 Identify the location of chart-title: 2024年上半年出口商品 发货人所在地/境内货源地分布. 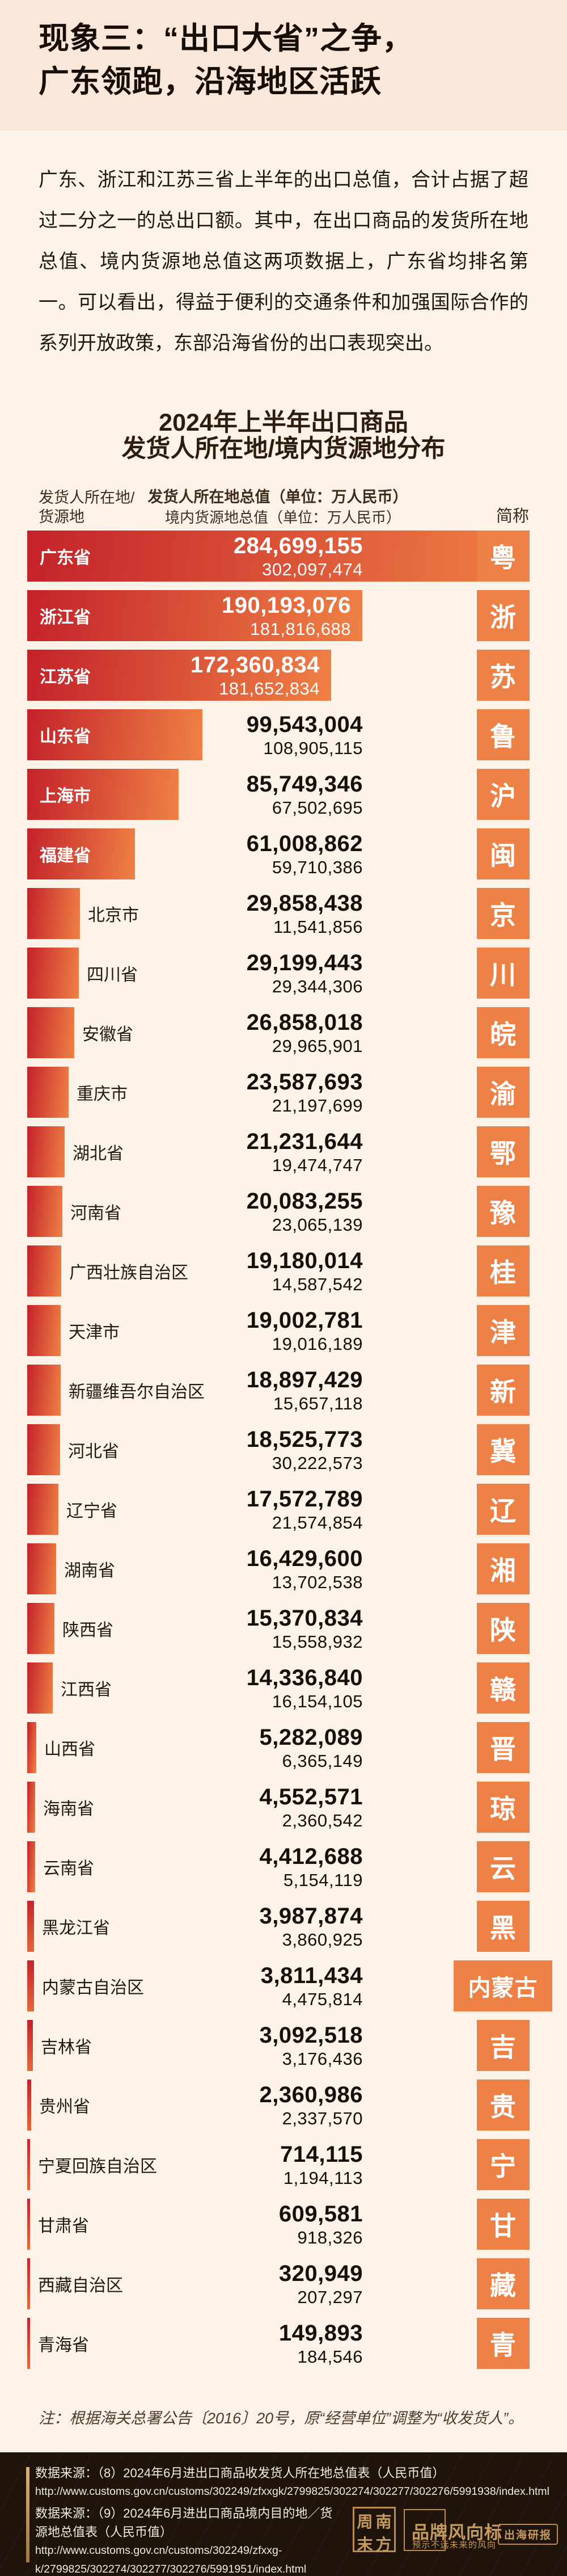
(283, 436).